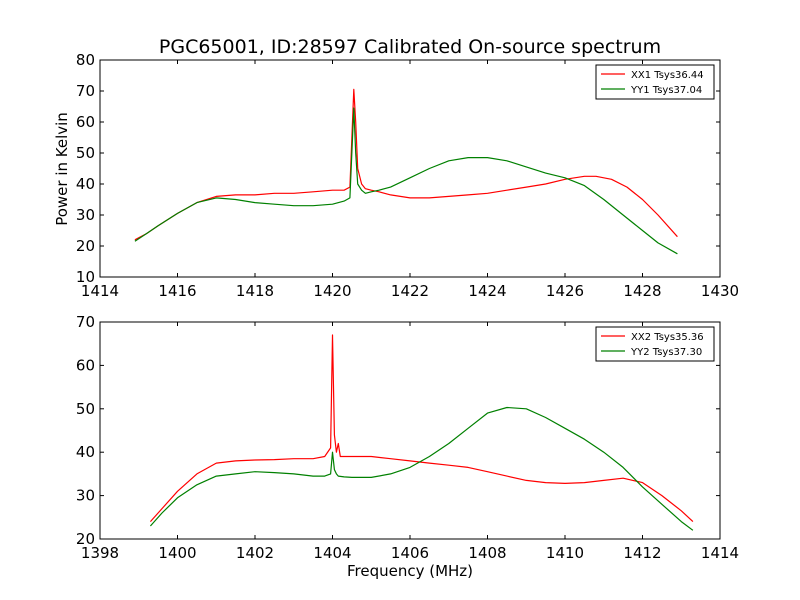 The image size is (800, 600). What do you see at coordinates (565, 291) in the screenshot?
I see `top-panel-x-tick-label: 1426` at bounding box center [565, 291].